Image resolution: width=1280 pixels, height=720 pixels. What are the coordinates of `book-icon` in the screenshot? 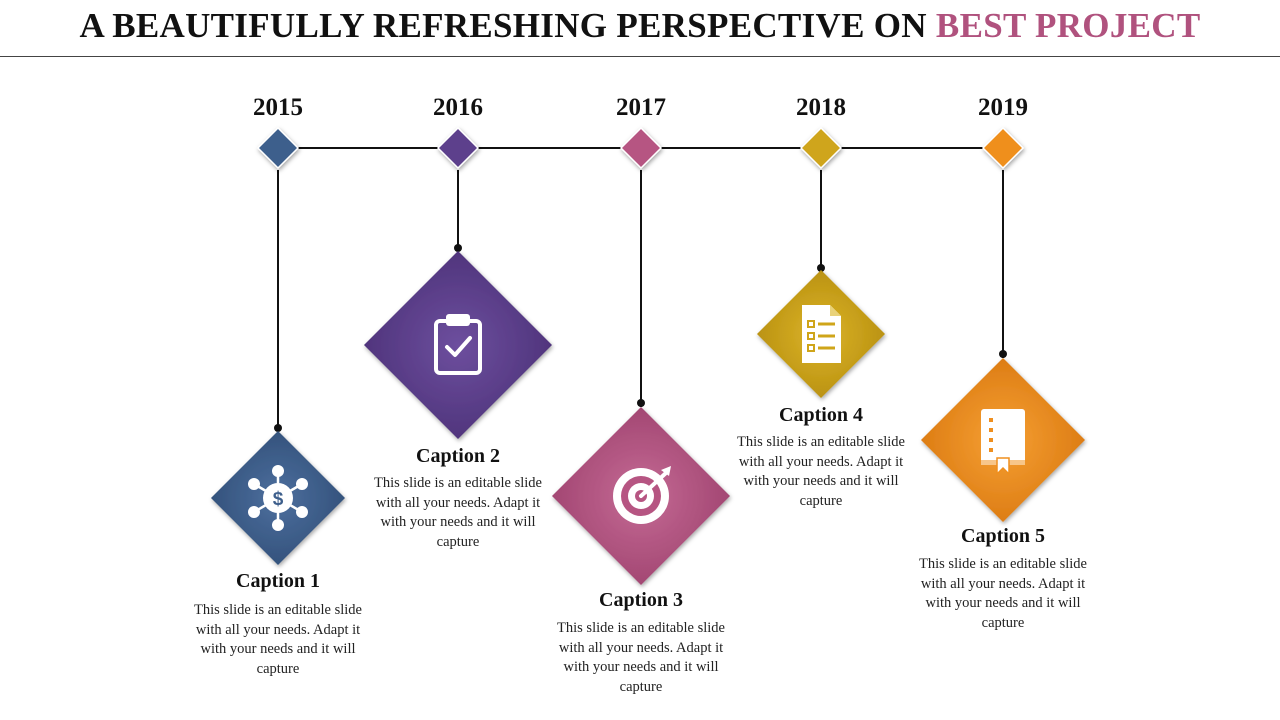 It's located at (1003, 442).